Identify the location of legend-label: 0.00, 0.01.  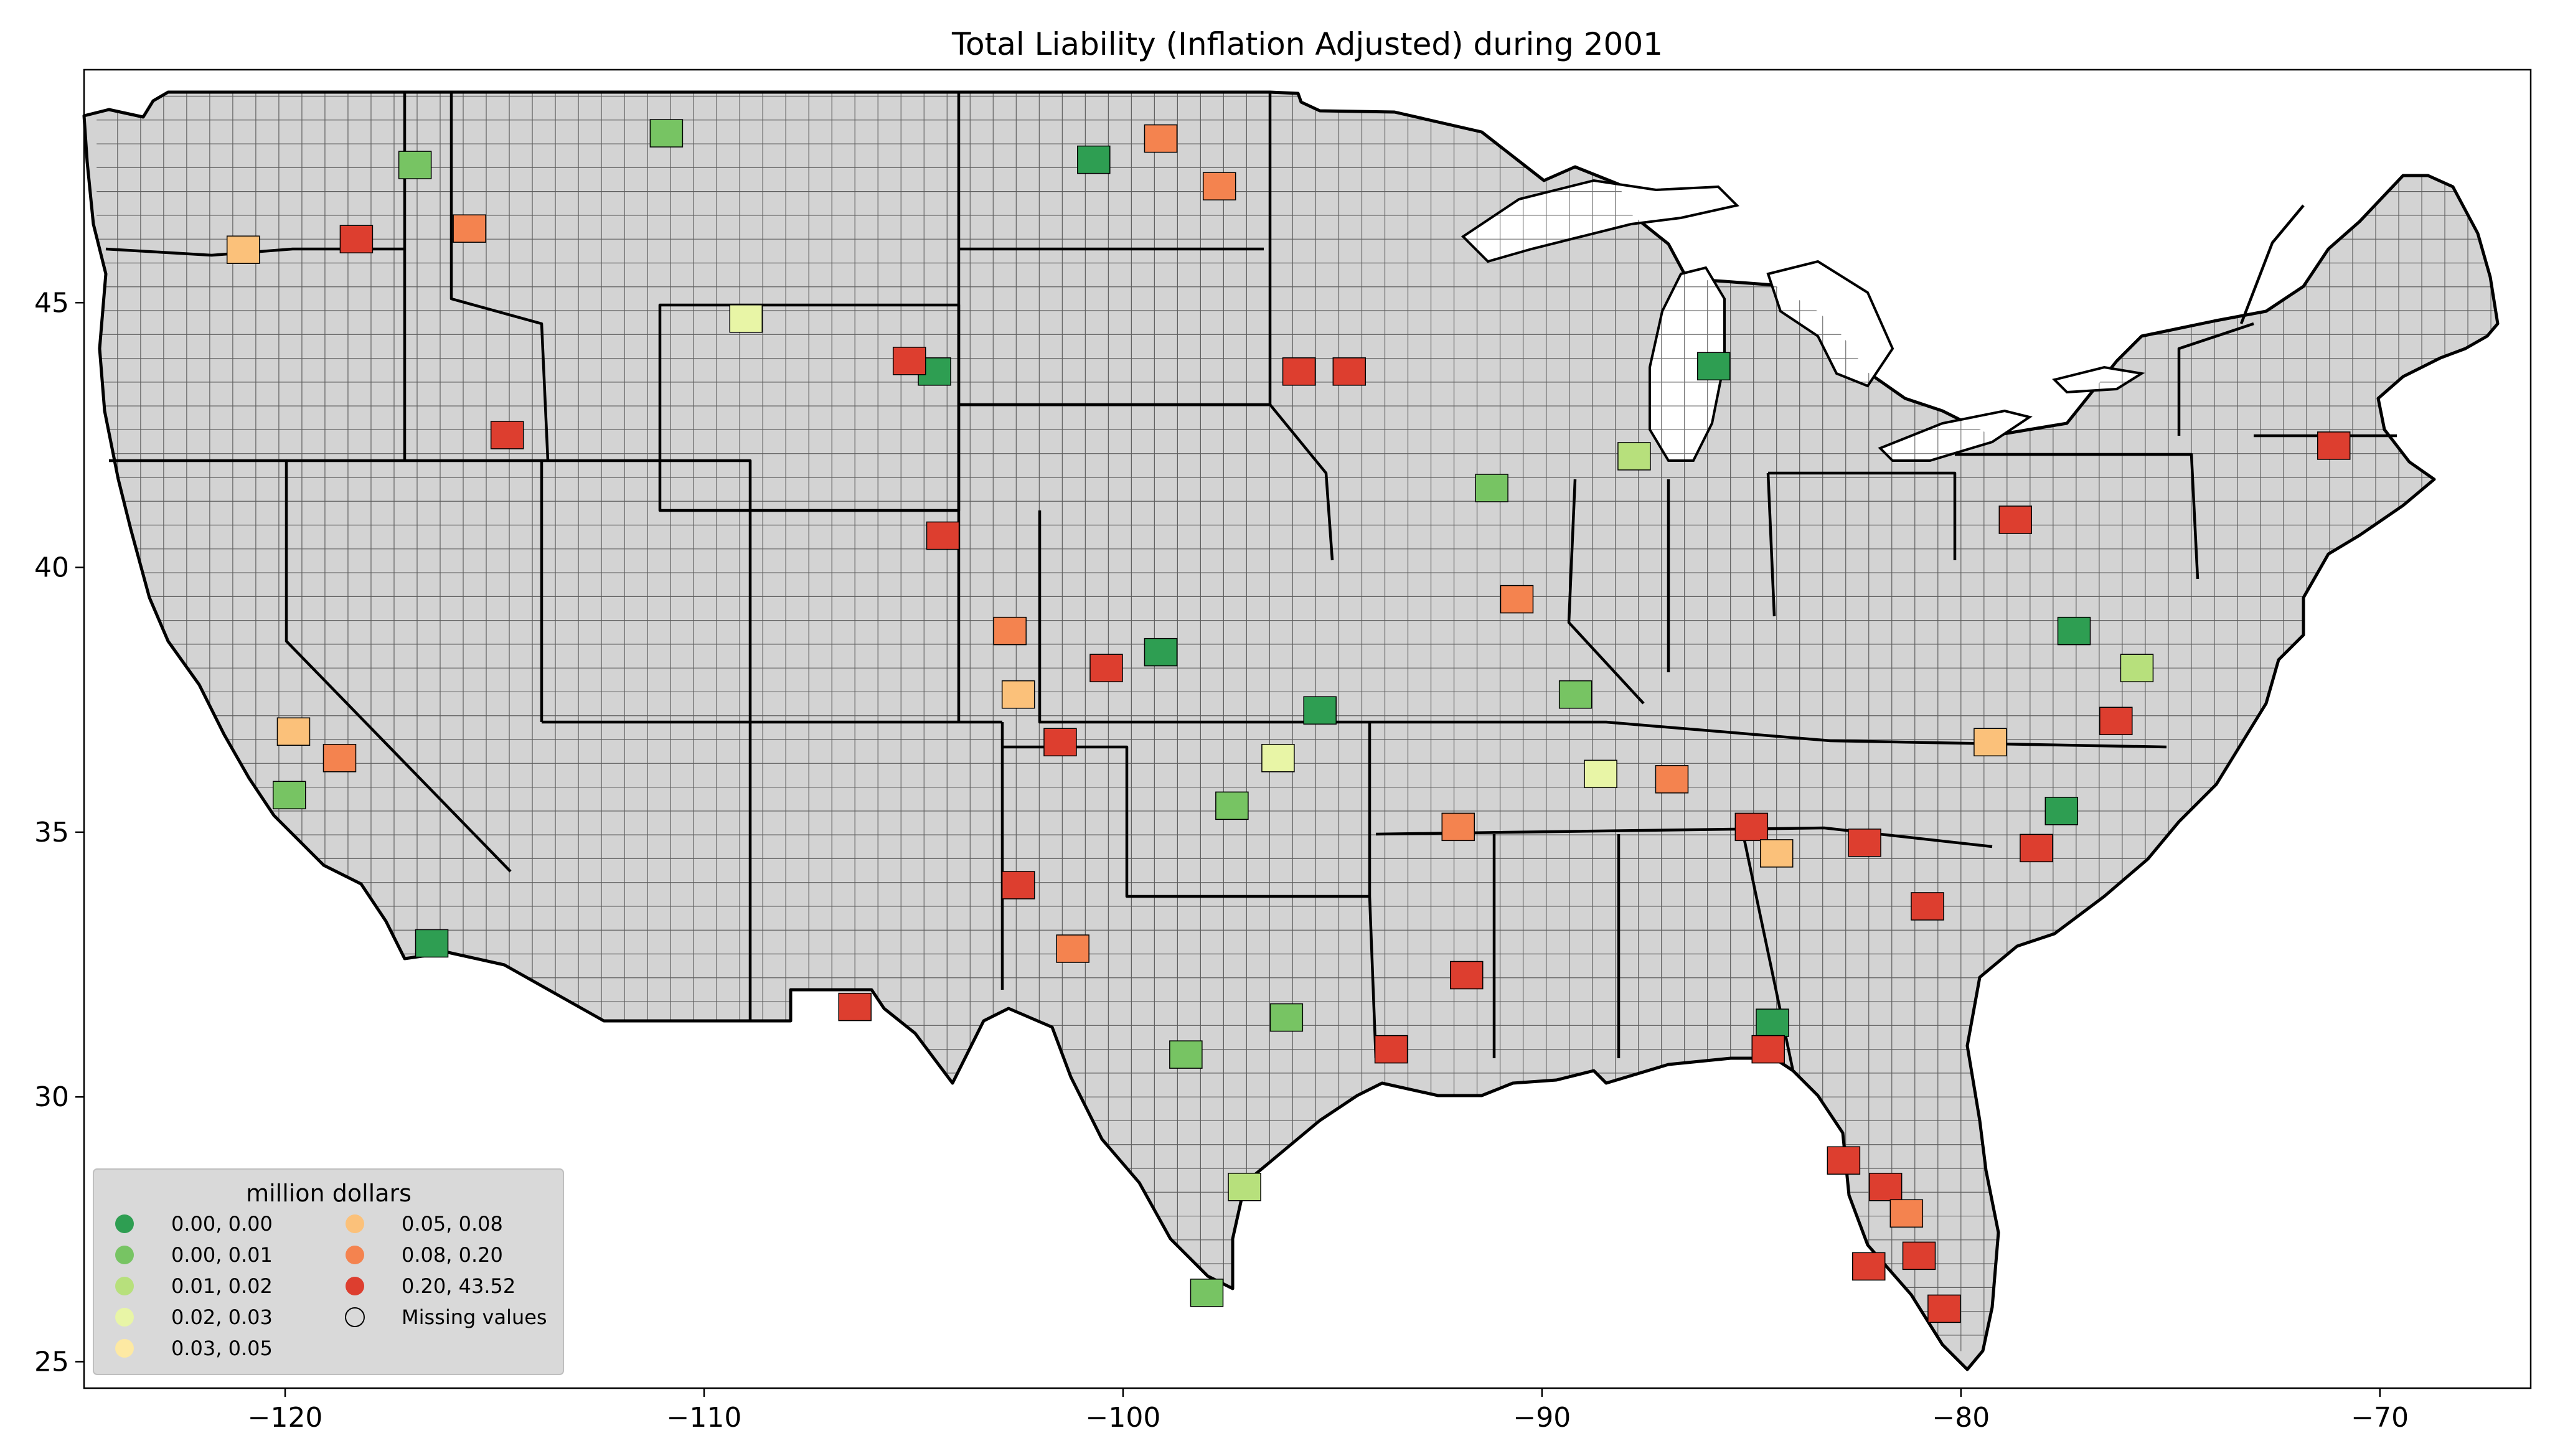
(222, 1255).